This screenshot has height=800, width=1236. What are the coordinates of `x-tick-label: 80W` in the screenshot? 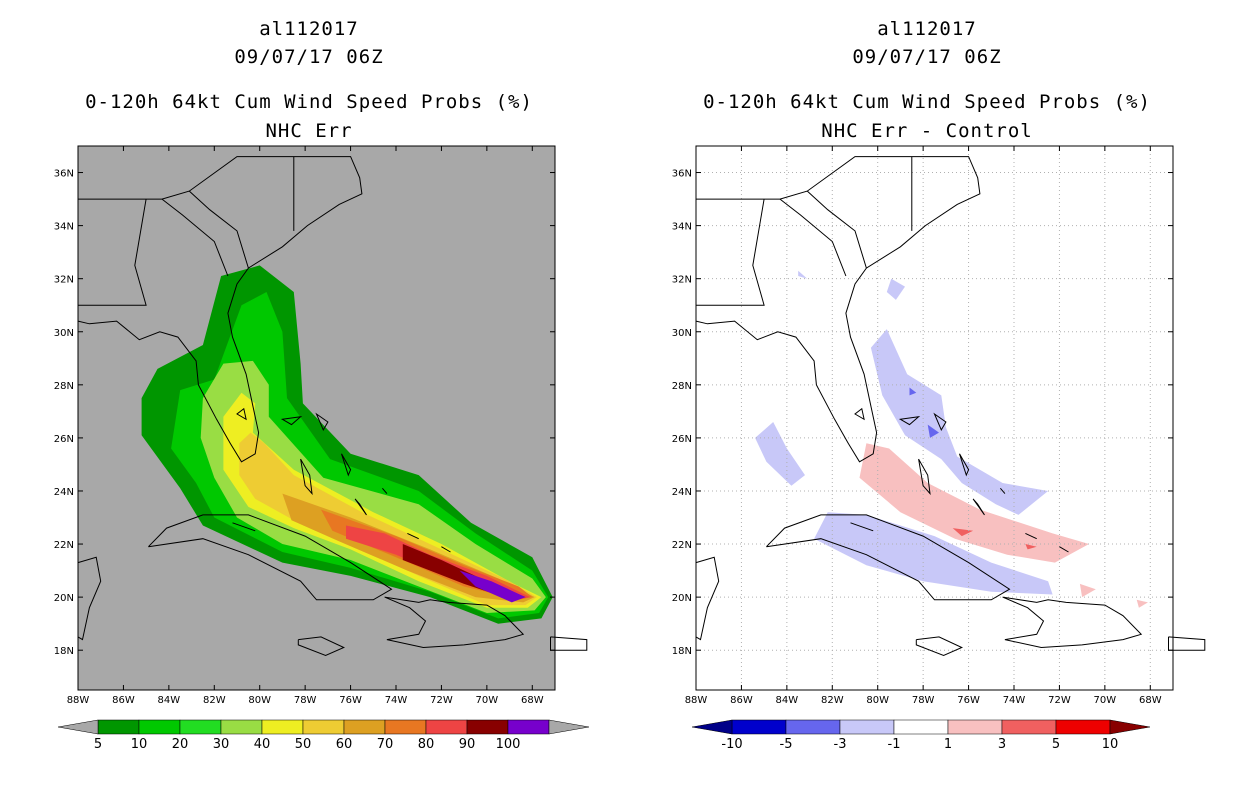 It's located at (877, 700).